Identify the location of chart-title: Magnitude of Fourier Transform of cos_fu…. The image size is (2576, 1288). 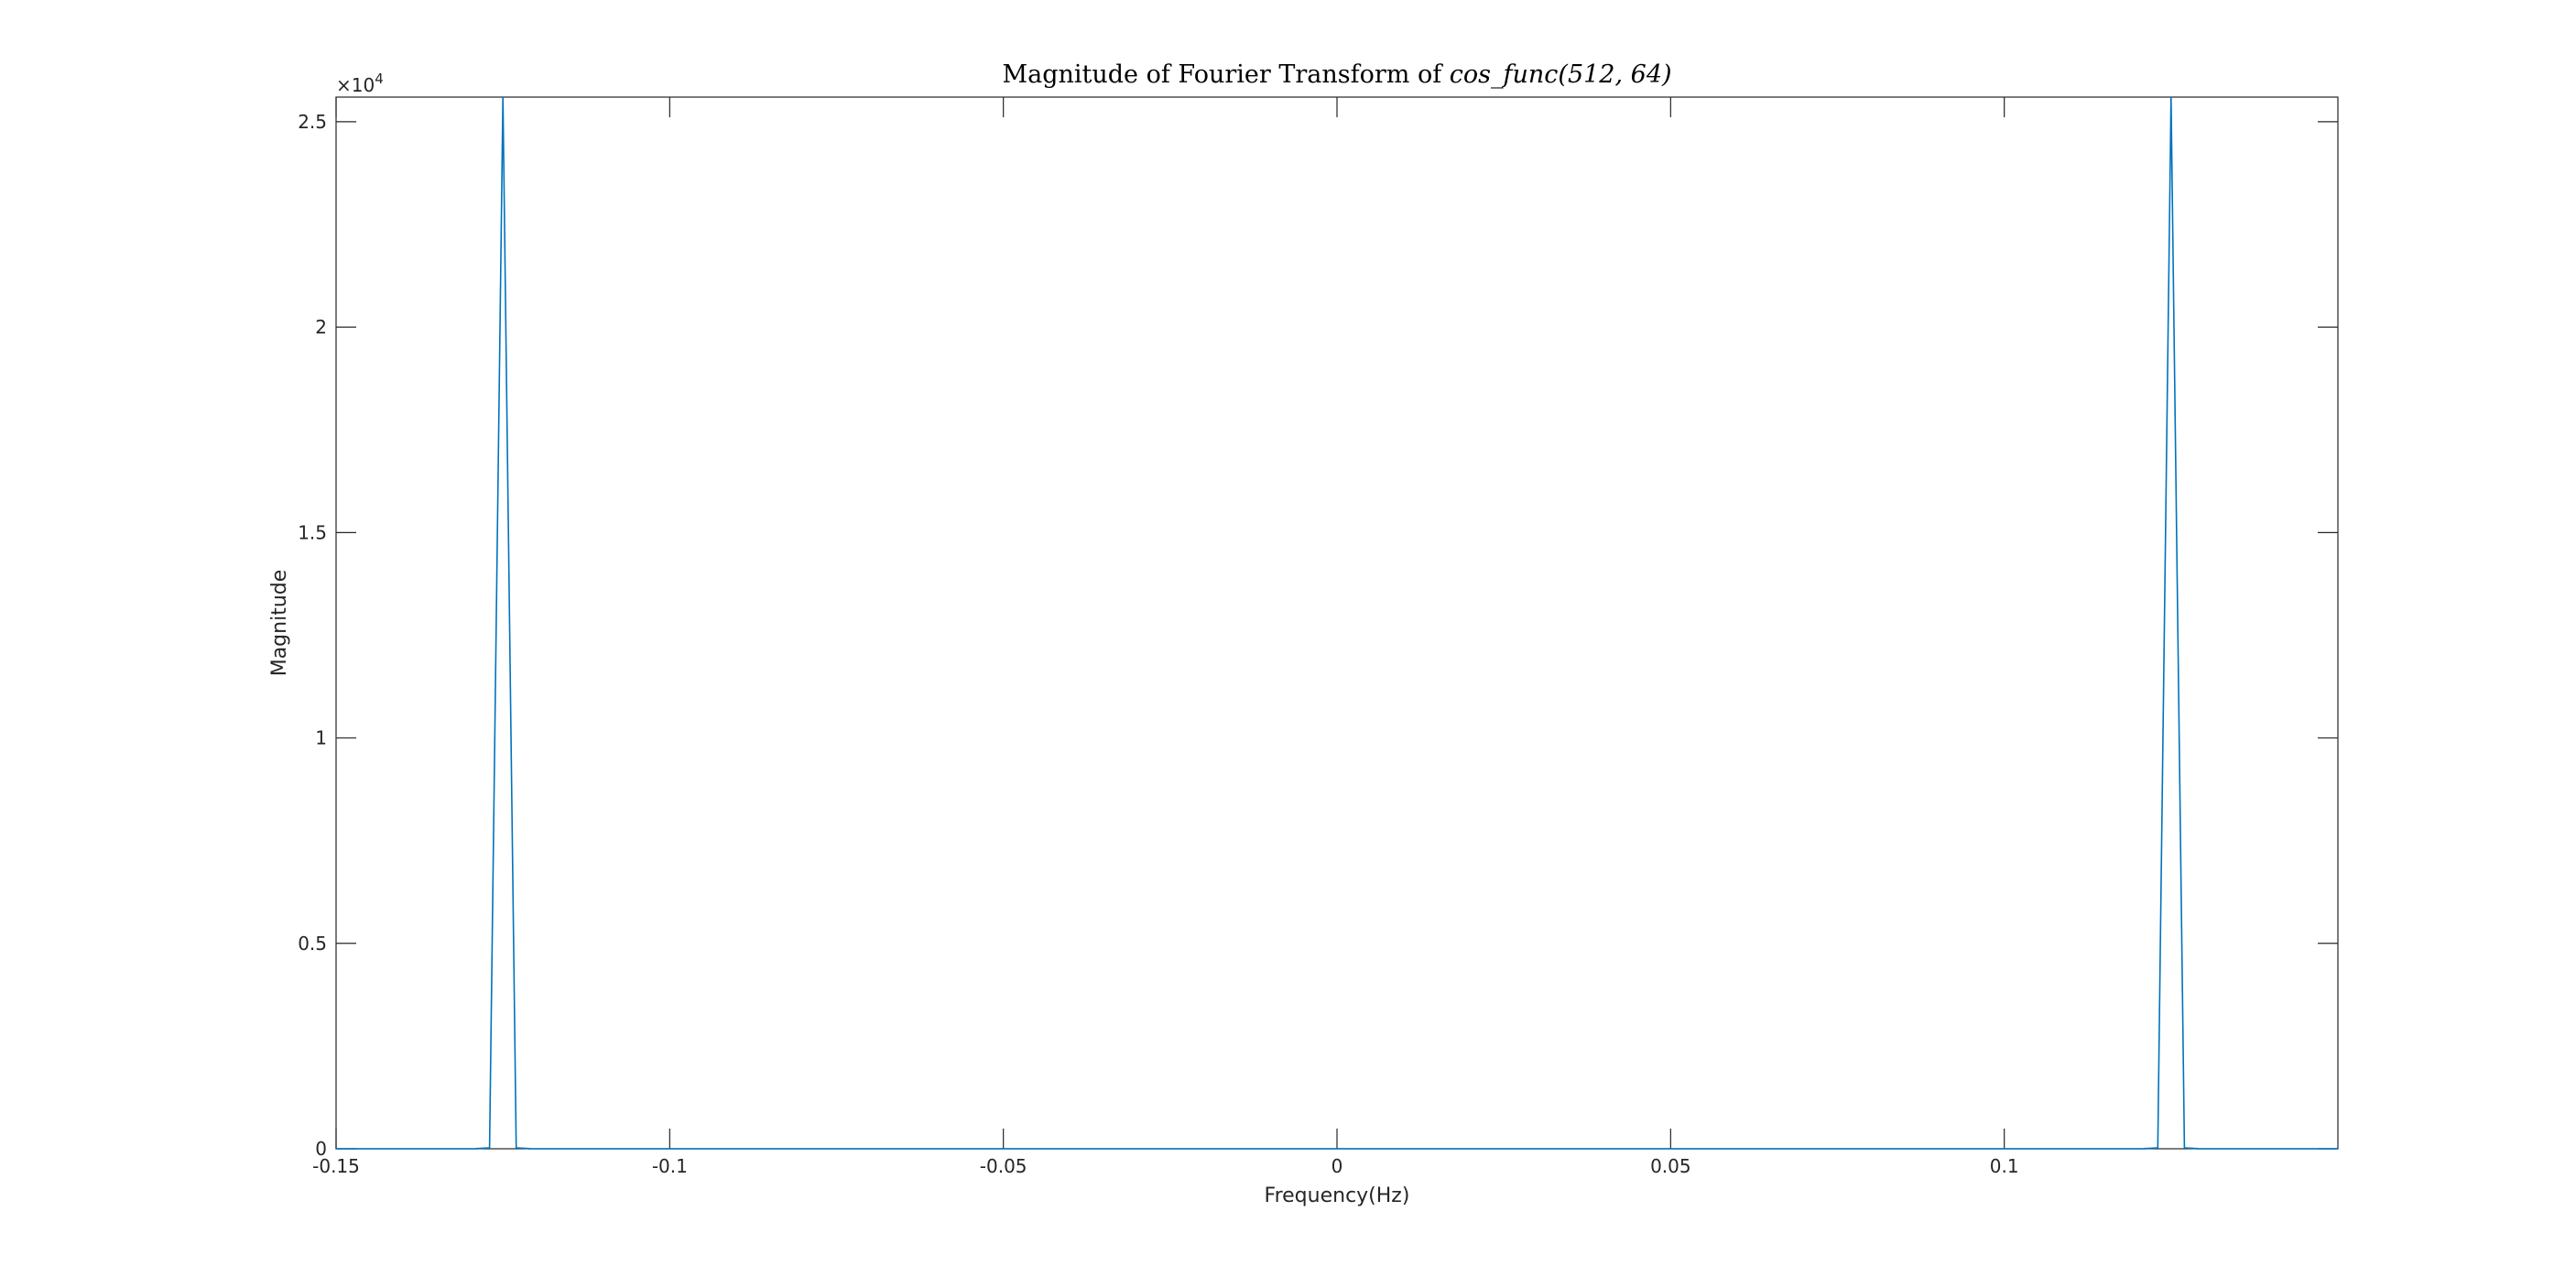
(1336, 74).